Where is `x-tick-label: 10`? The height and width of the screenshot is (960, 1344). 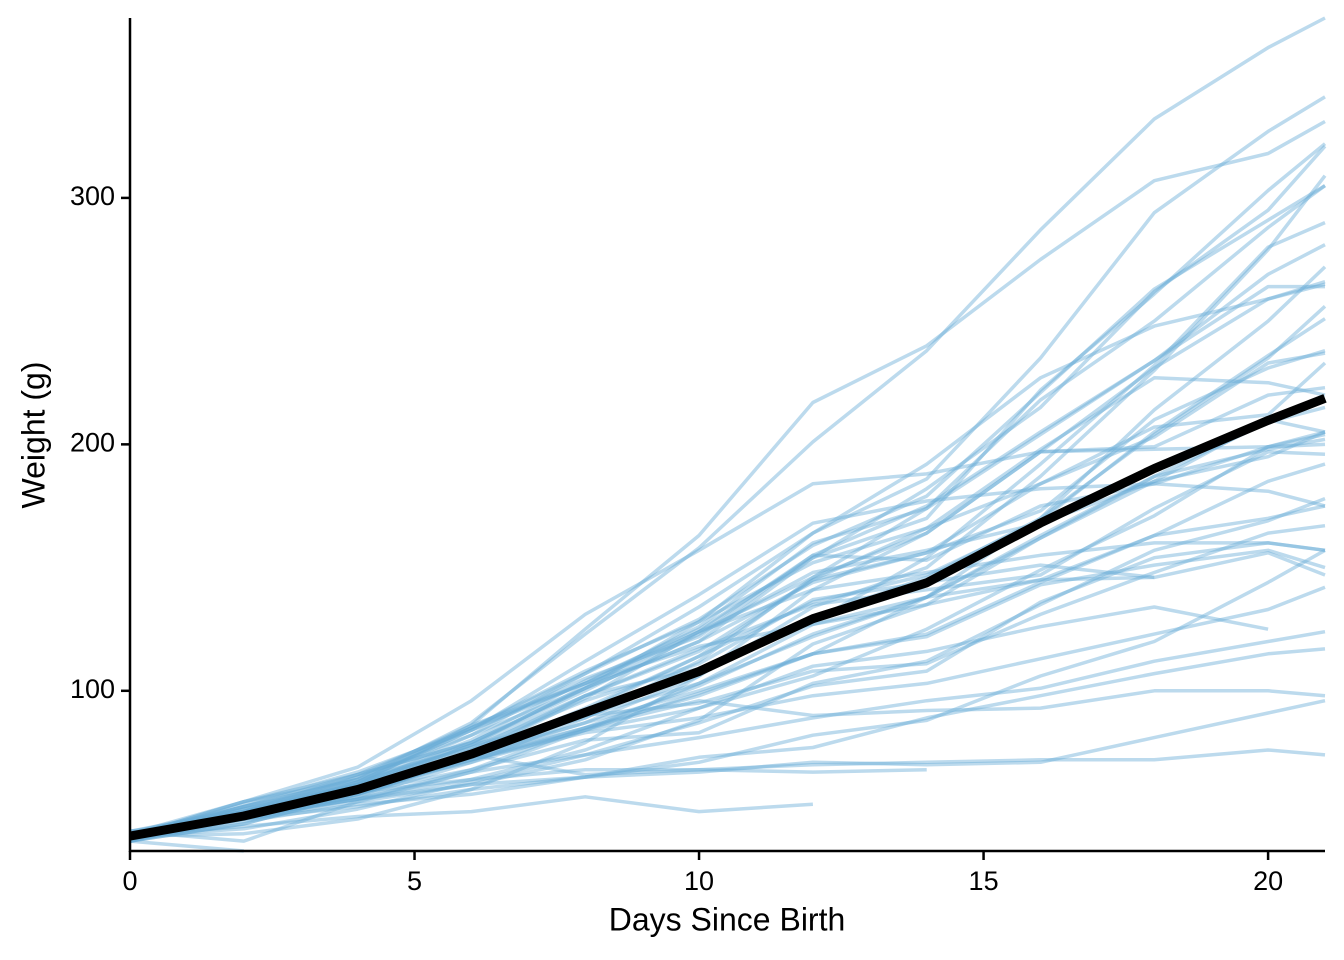 x-tick-label: 10 is located at coordinates (699, 881).